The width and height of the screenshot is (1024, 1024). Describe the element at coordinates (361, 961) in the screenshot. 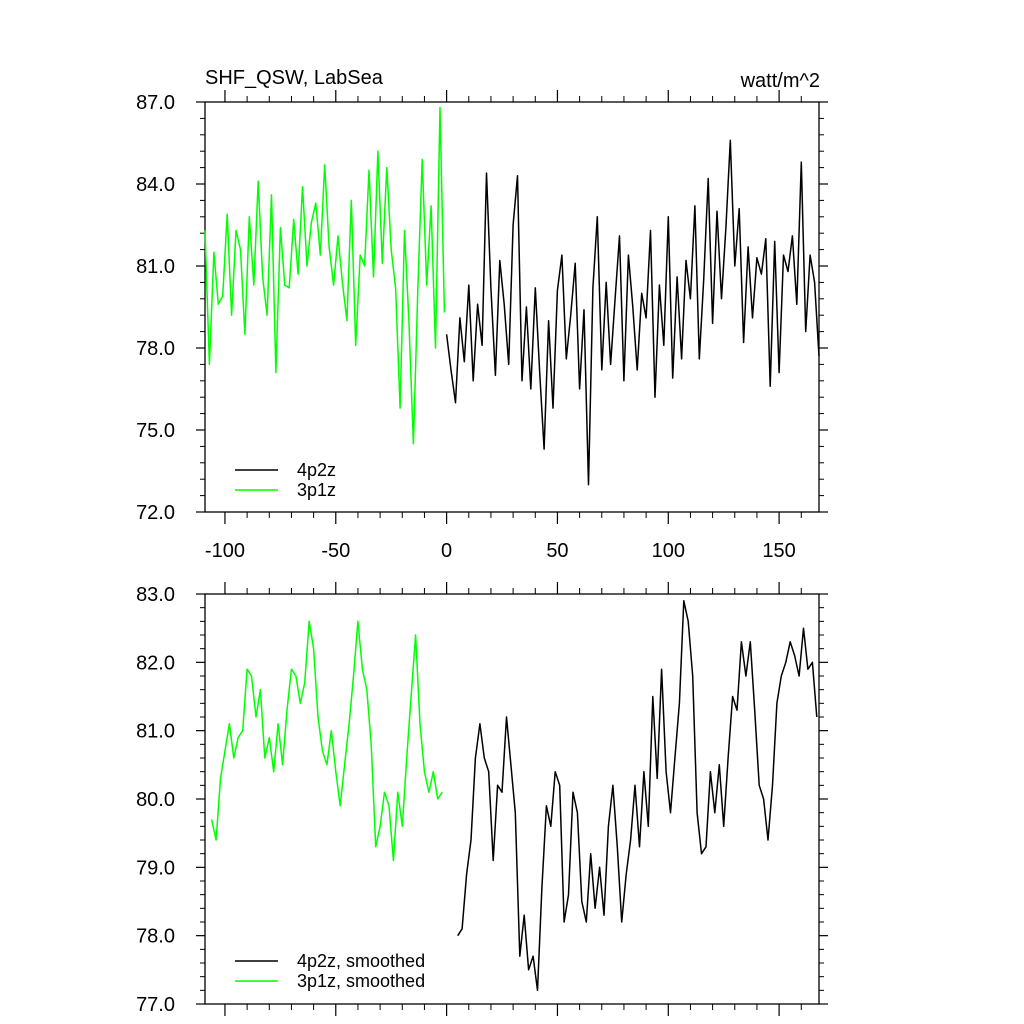

I see `legend-label-4p2z-smoothed: 4p2z, smoothed` at that location.